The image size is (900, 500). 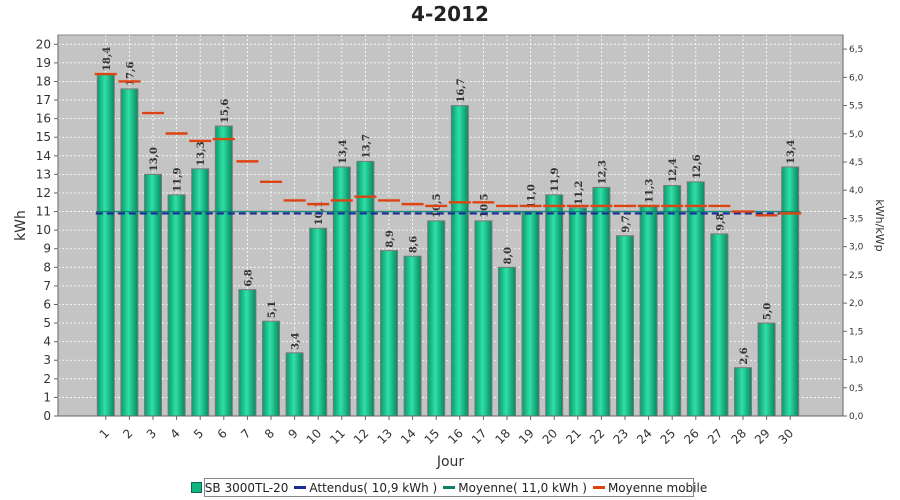 I want to click on y2-tick-label: 5,0, so click(x=856, y=135).